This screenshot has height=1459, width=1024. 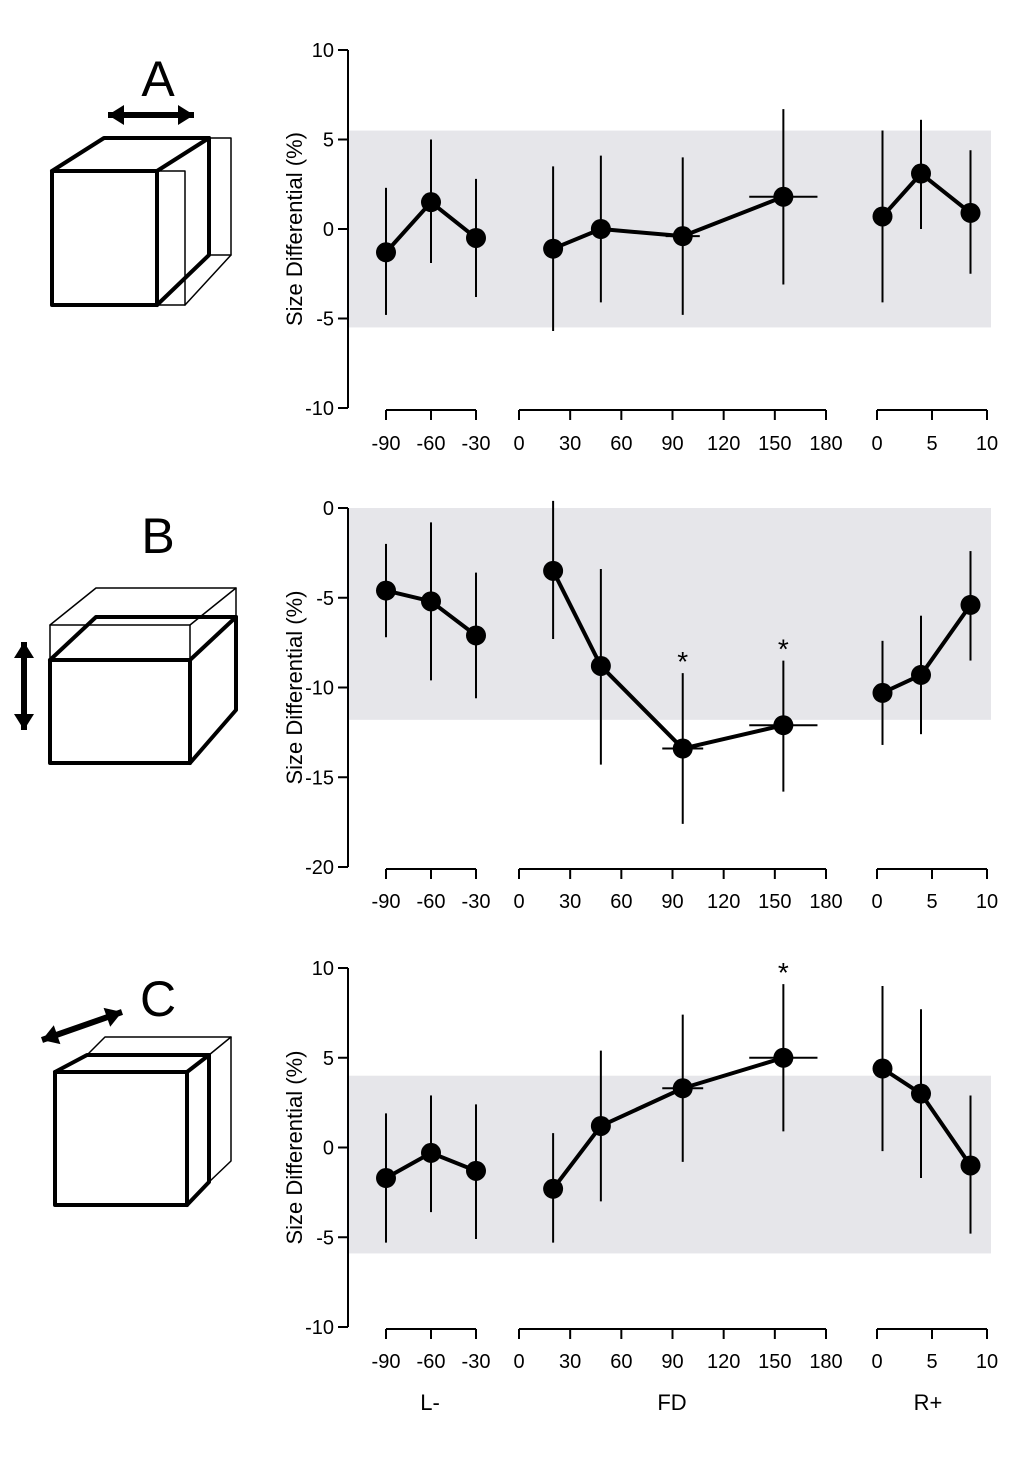 What do you see at coordinates (171, 238) in the screenshot?
I see `cube-extension-front` at bounding box center [171, 238].